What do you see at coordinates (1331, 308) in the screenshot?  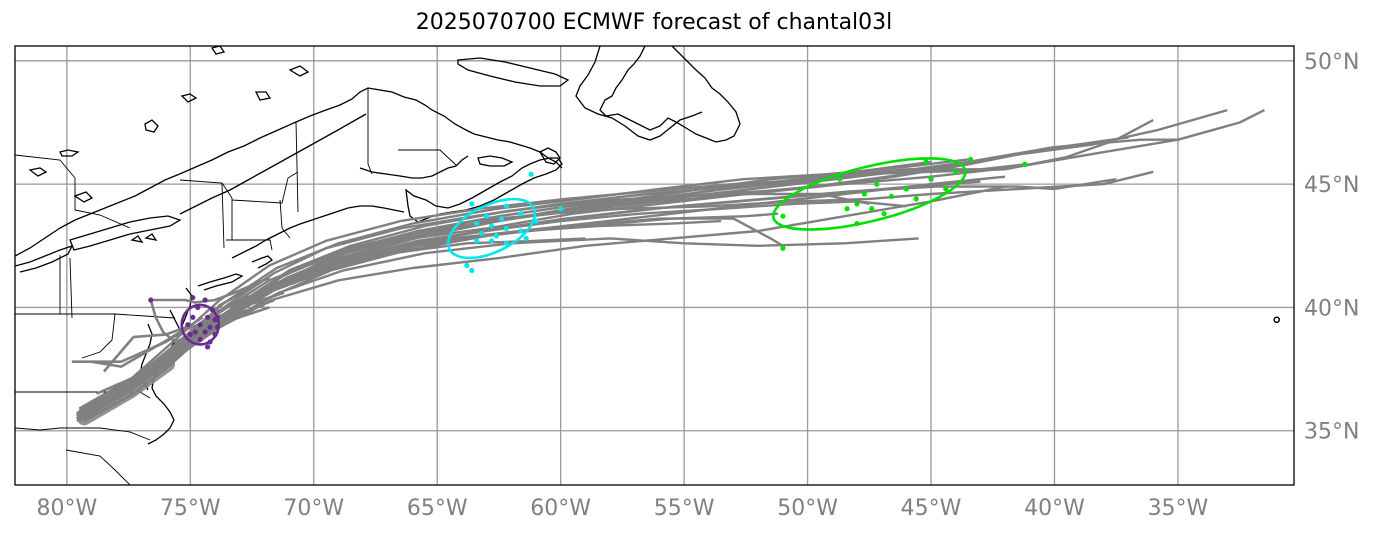 I see `lat-tick-label: 40°N` at bounding box center [1331, 308].